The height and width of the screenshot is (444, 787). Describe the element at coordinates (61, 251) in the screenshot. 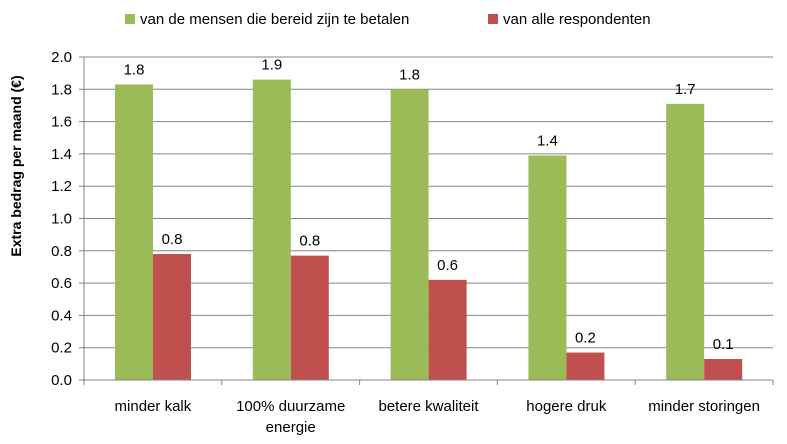

I see `y-tick-label: 0.8` at that location.